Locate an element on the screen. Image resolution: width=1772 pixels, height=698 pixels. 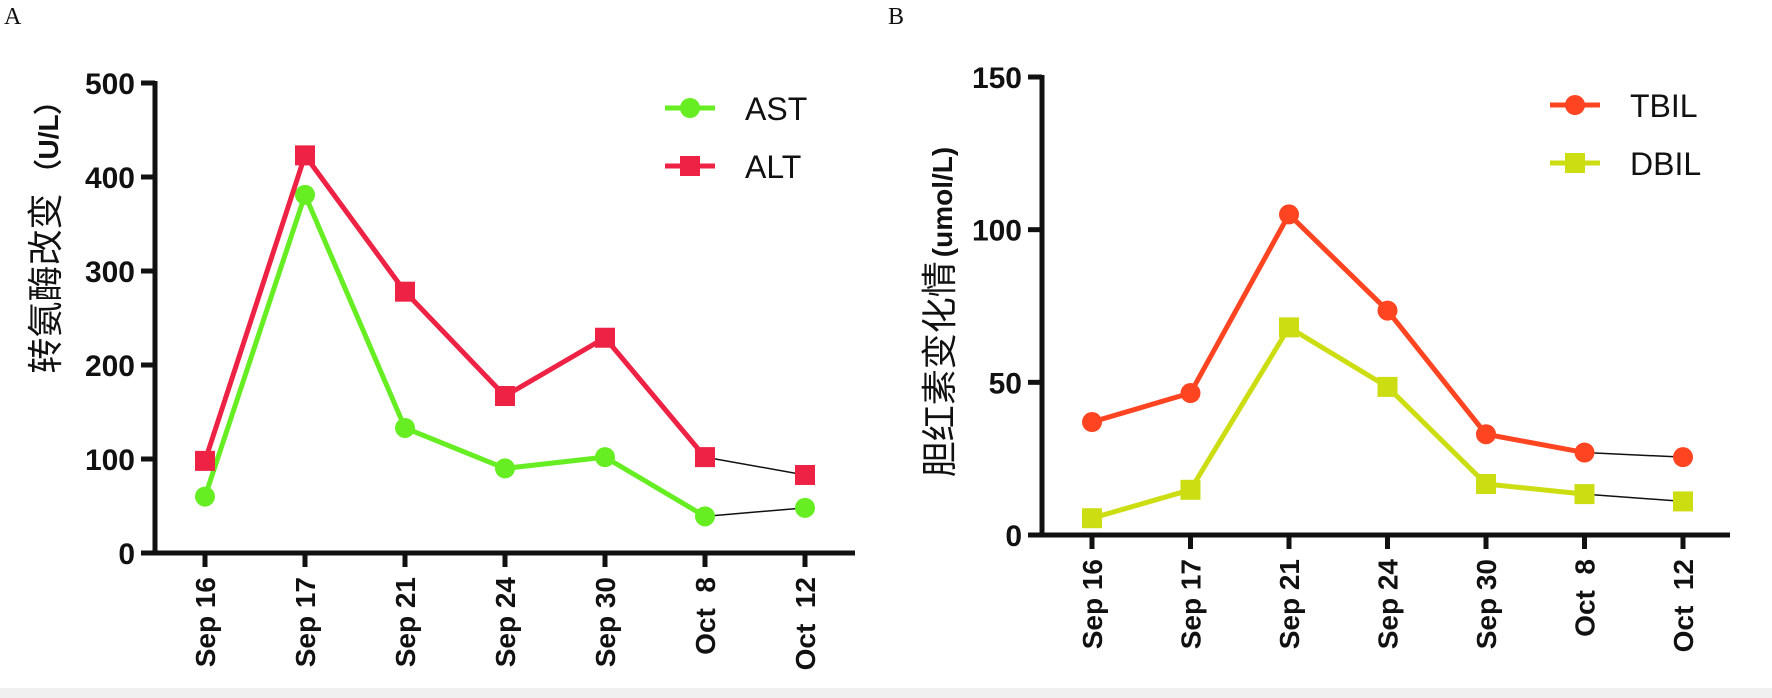
series-line-tbil is located at coordinates (1338, 333).